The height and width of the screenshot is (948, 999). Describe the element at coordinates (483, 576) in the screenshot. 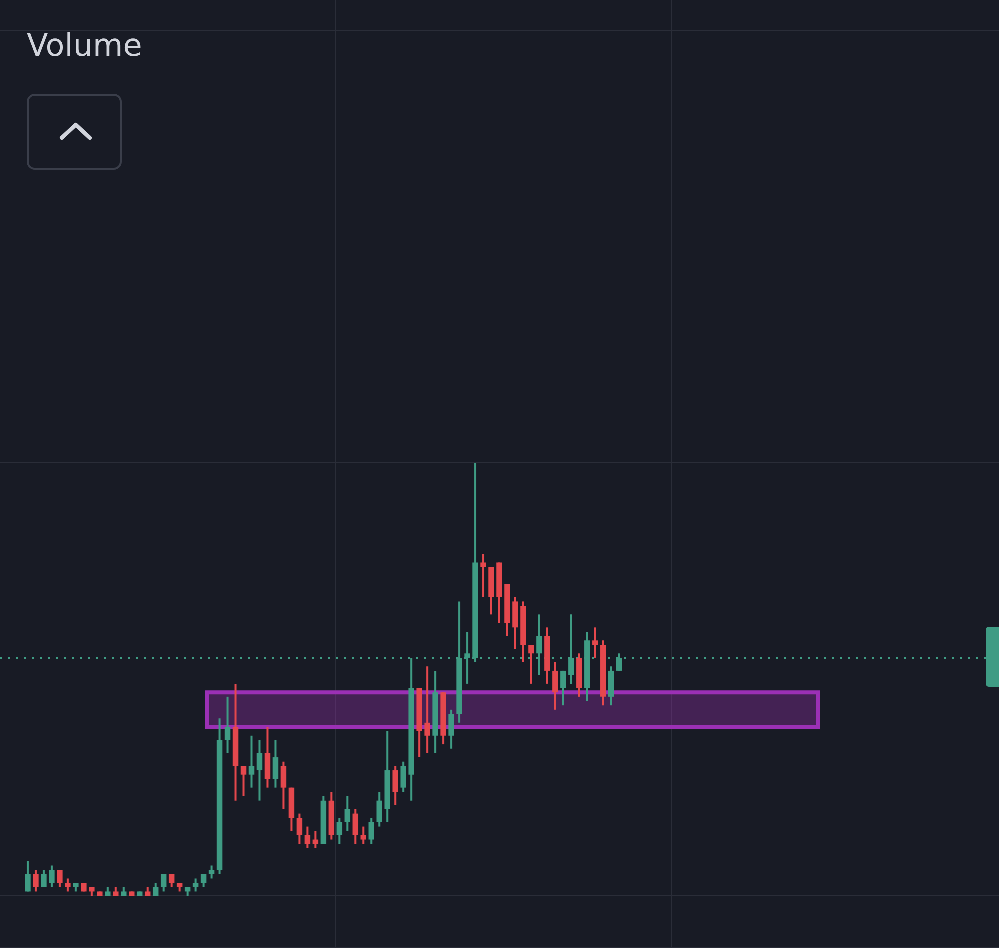

I see `candlestick` at that location.